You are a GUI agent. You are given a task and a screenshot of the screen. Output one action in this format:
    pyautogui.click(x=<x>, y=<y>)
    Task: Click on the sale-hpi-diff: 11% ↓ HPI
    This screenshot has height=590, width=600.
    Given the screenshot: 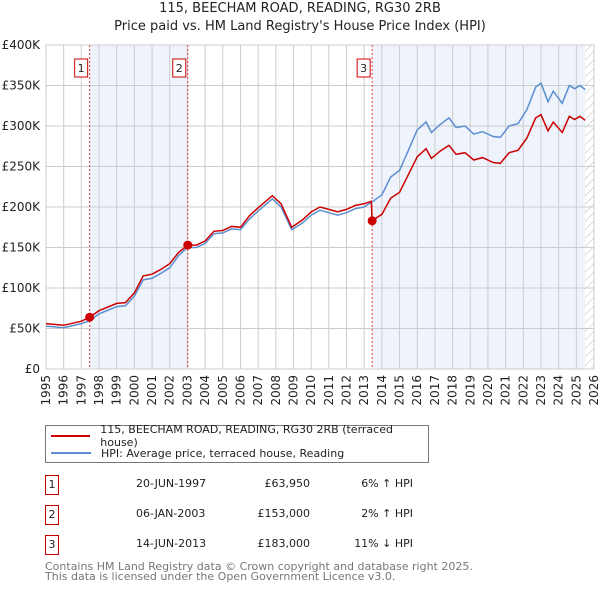 What is the action you would take?
    pyautogui.click(x=383, y=543)
    